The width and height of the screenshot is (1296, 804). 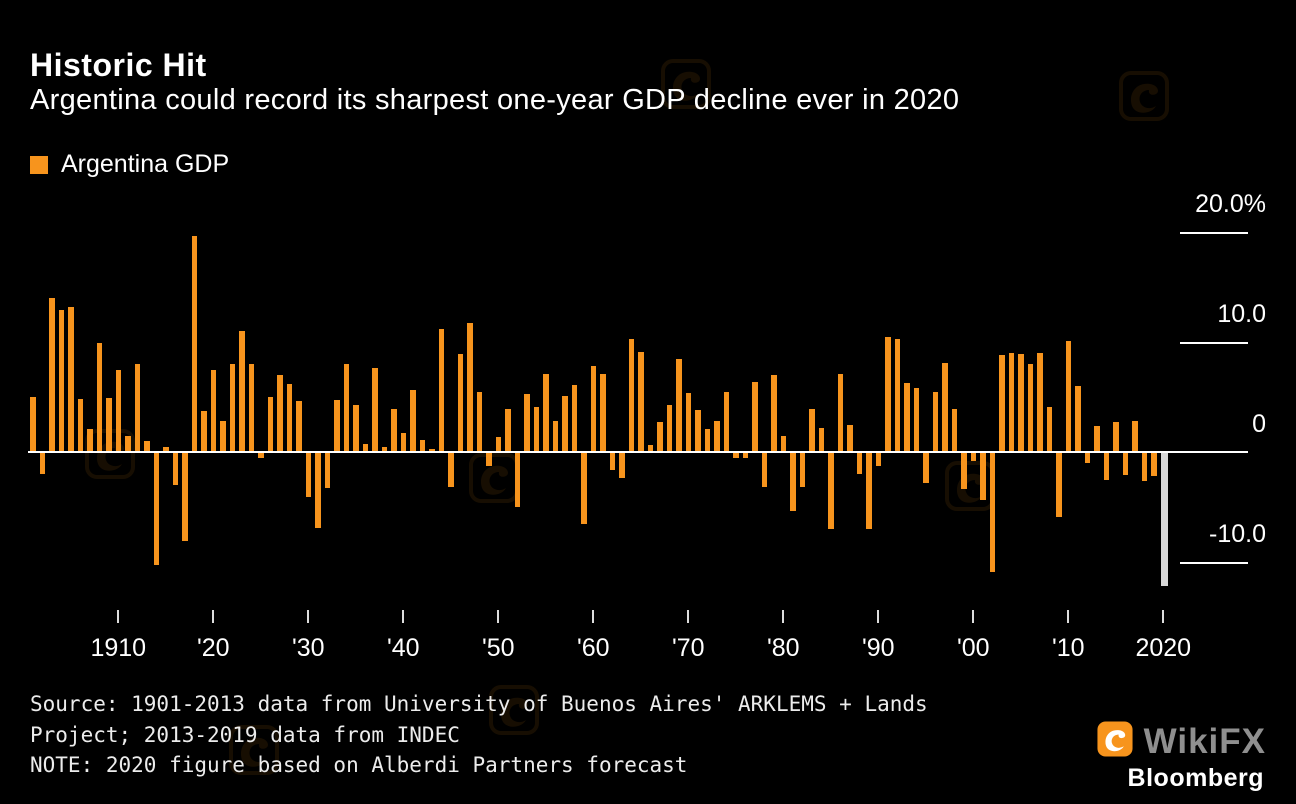 What do you see at coordinates (707, 440) in the screenshot?
I see `gdp-bar-1972` at bounding box center [707, 440].